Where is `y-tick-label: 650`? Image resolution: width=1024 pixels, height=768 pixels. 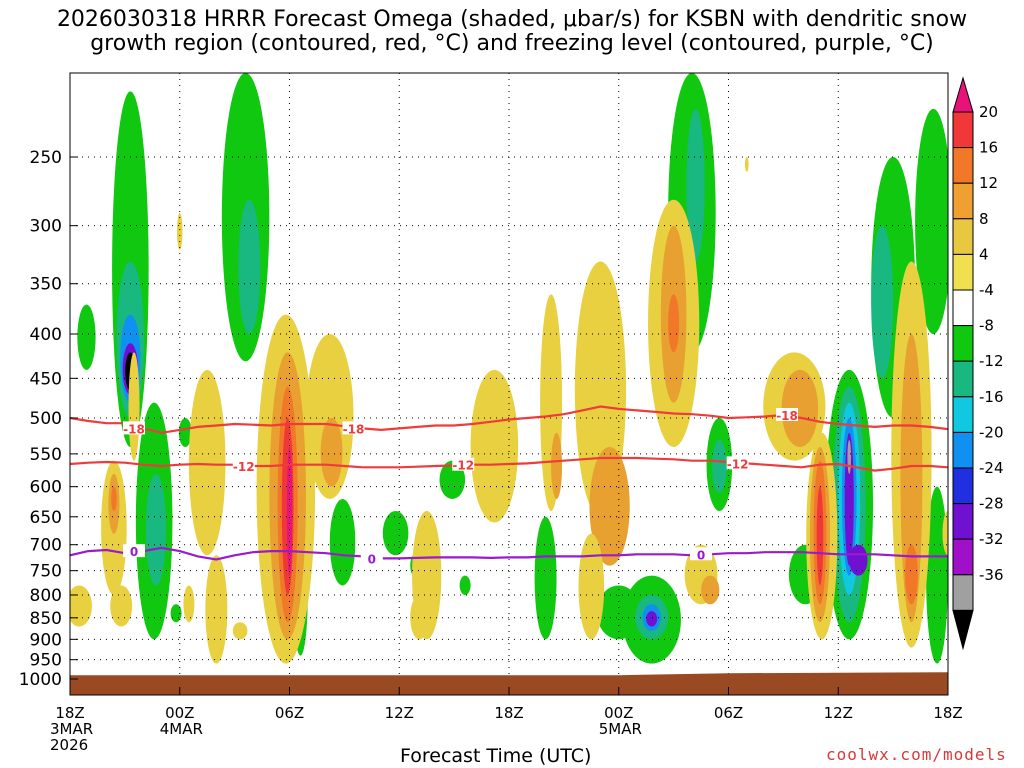
y-tick-label: 650 is located at coordinates (46, 518).